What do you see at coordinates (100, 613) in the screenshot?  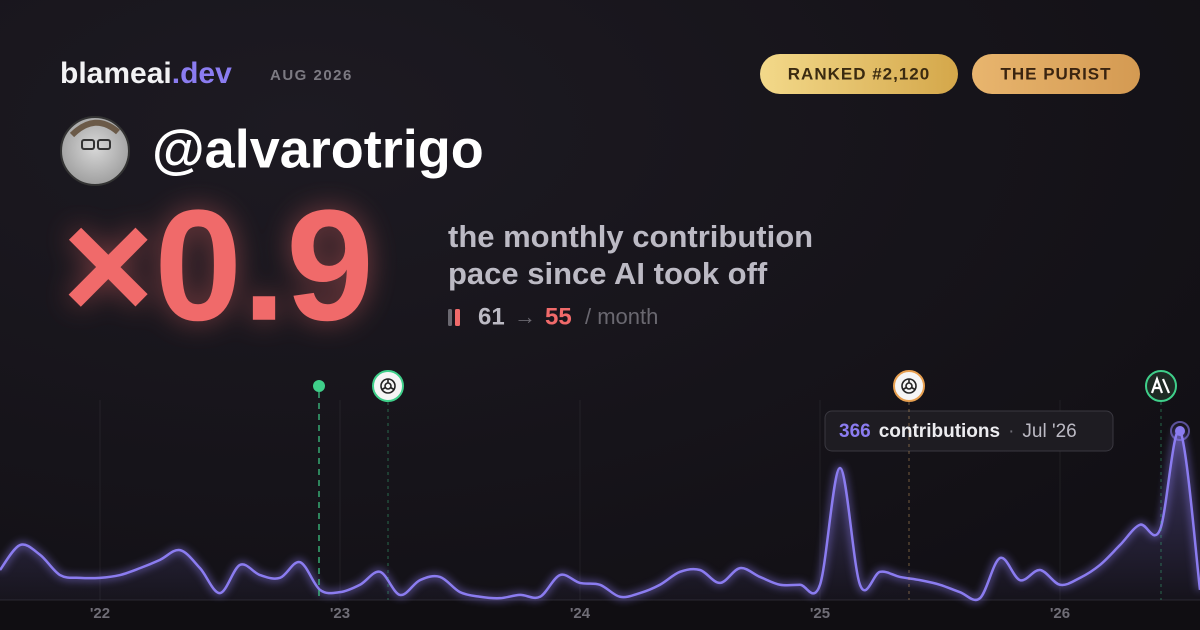 I see `x-tick-label: '22` at bounding box center [100, 613].